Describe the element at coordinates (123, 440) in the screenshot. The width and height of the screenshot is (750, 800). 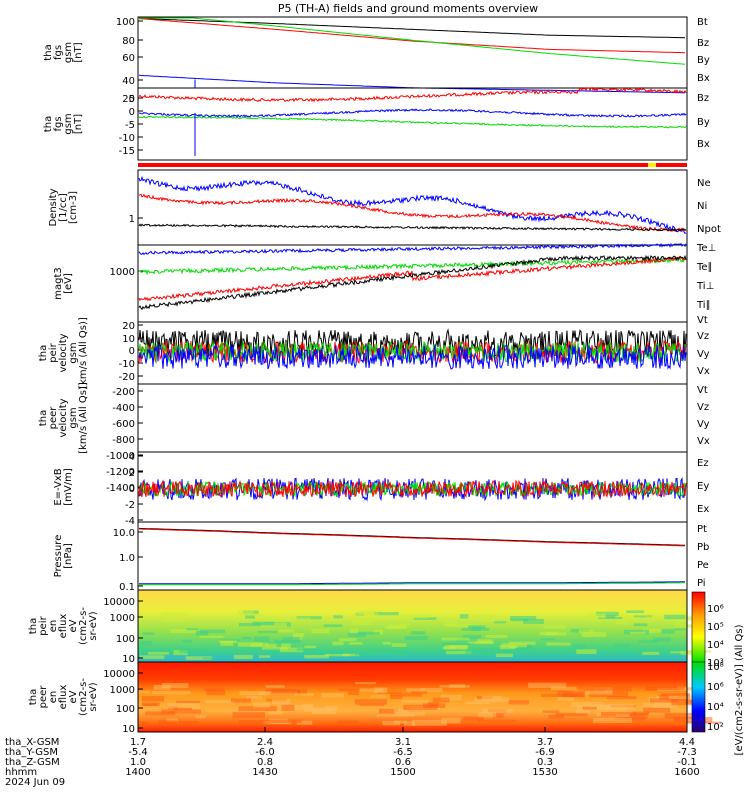
I see `y-tick-label: -800` at that location.